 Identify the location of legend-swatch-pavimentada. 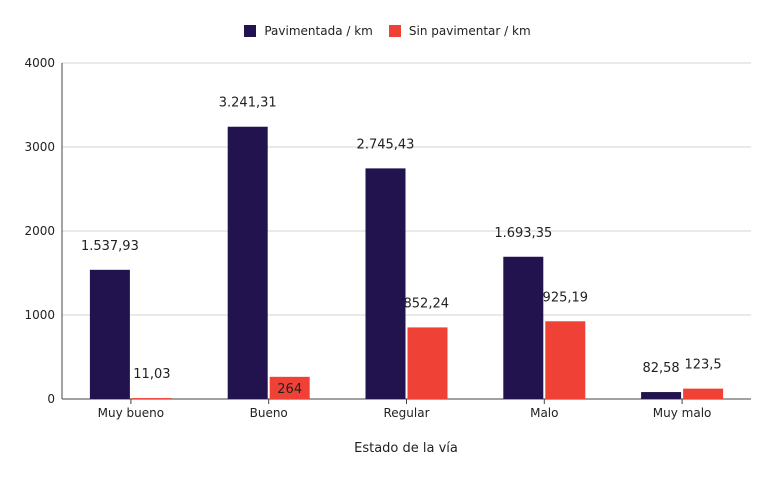
(250, 31).